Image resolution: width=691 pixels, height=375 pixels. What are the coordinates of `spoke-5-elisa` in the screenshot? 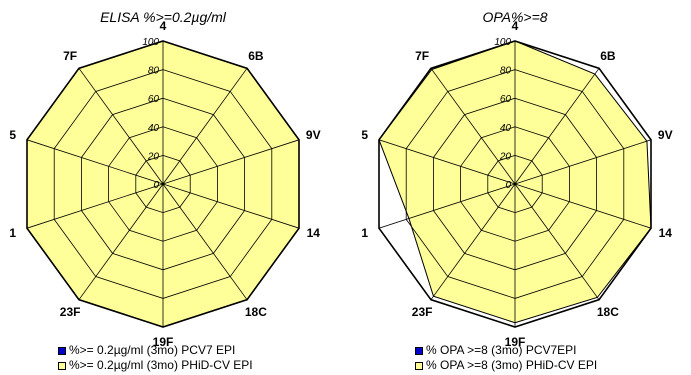 It's located at (95, 162).